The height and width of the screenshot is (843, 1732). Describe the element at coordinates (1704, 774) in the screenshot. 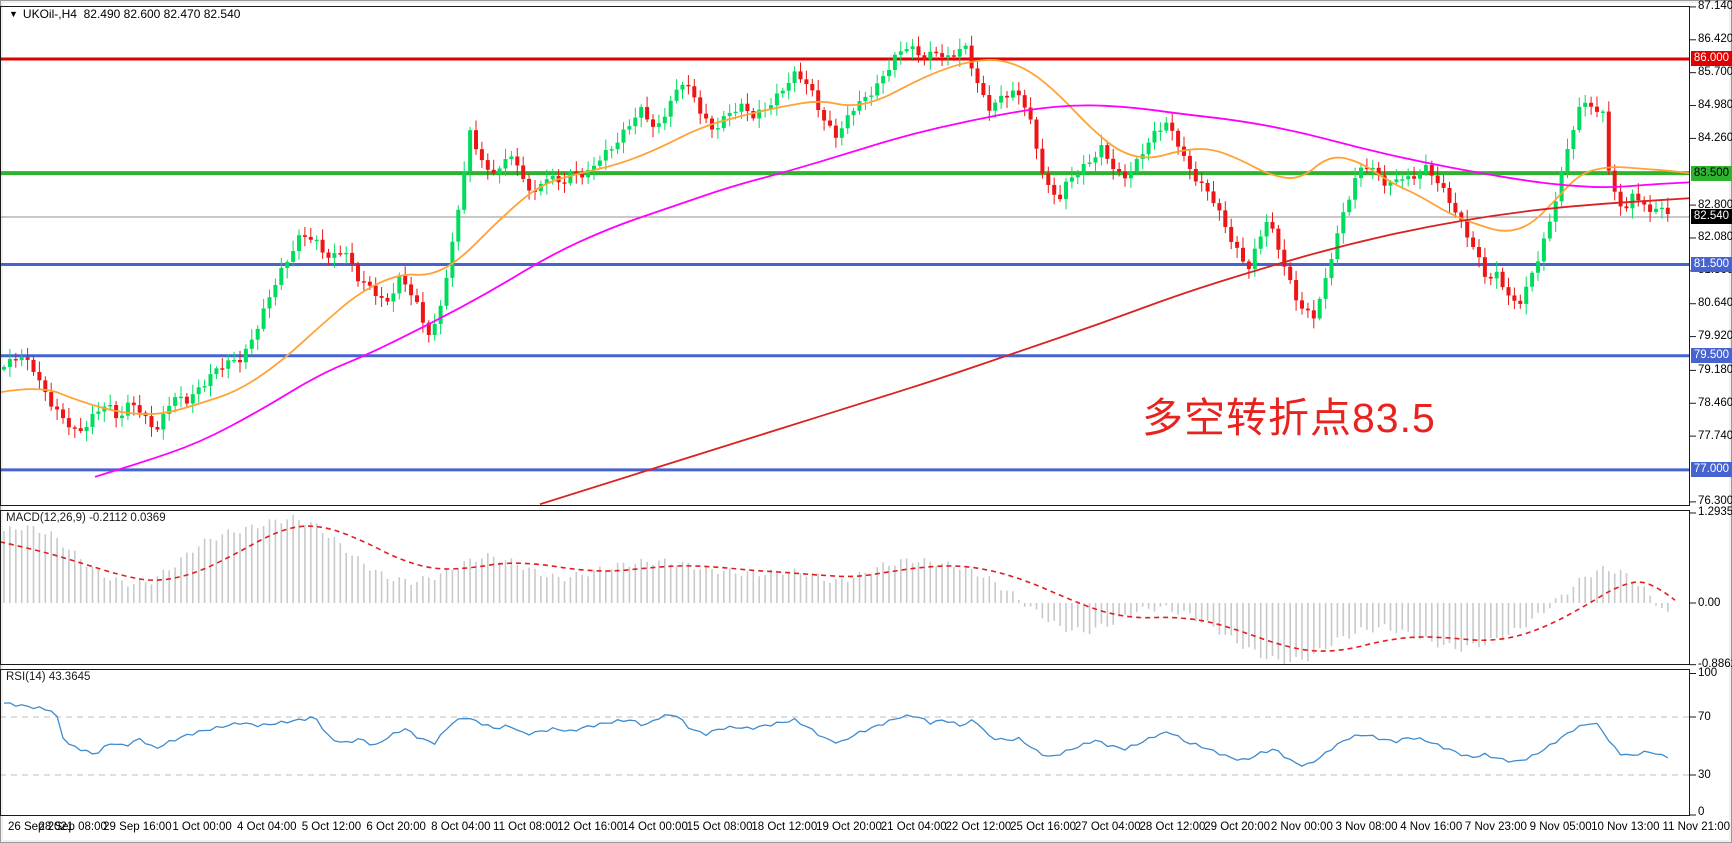

I see `rsi-tick-label: 30` at that location.